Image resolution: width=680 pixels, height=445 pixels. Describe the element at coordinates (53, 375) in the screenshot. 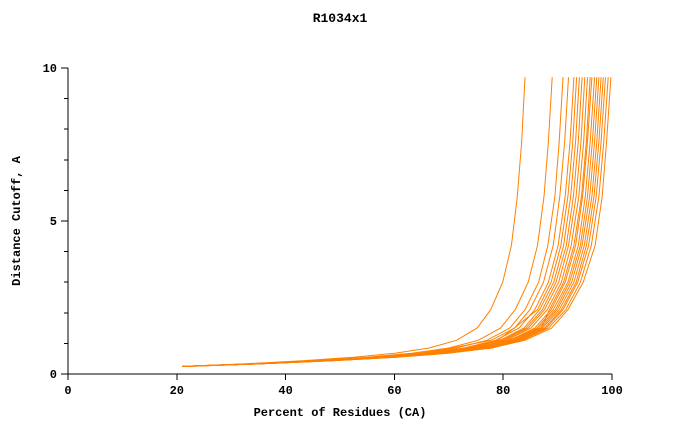

I see `y-tick-label: 0` at that location.